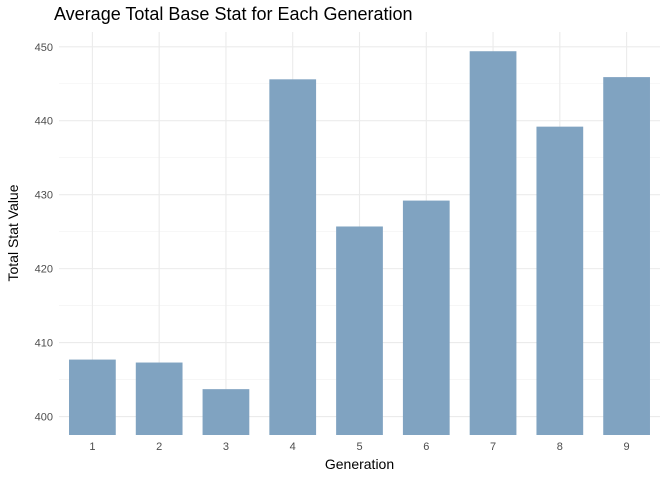 This screenshot has width=672, height=485. Describe the element at coordinates (92, 447) in the screenshot. I see `x-tick-label: 1` at that location.